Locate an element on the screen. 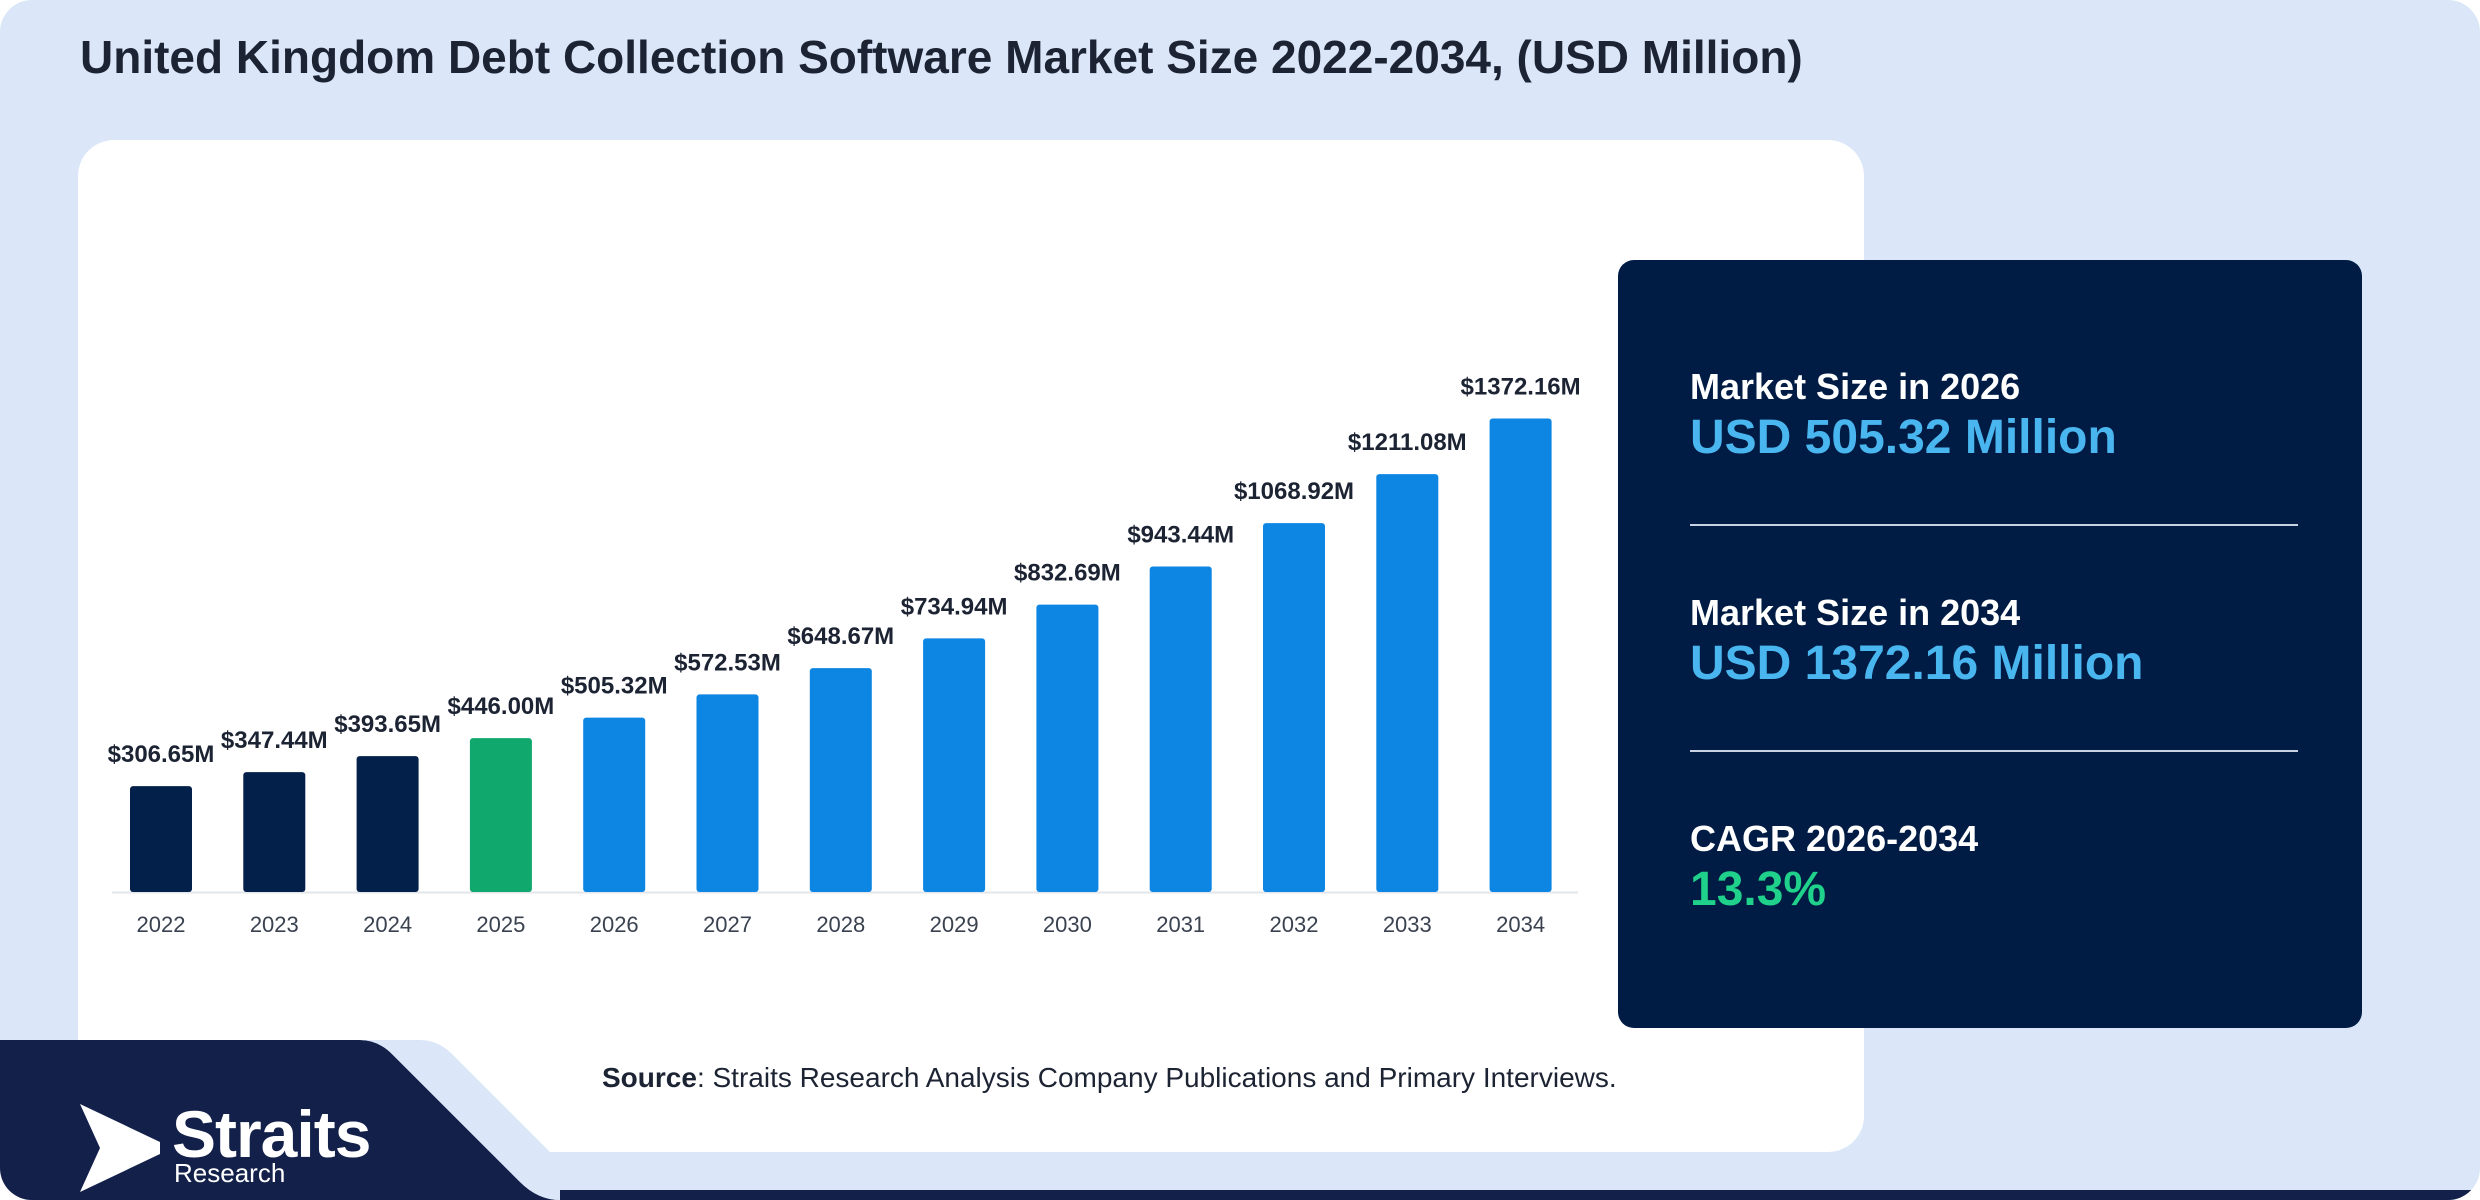 The height and width of the screenshot is (1200, 2480). straits-logo: Straits Research is located at coordinates (250, 1144).